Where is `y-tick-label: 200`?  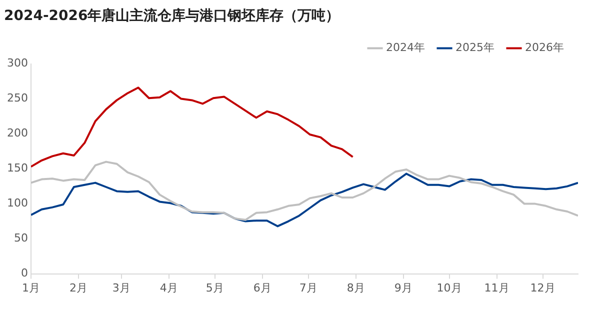 y-tick-label: 200 is located at coordinates (17, 133).